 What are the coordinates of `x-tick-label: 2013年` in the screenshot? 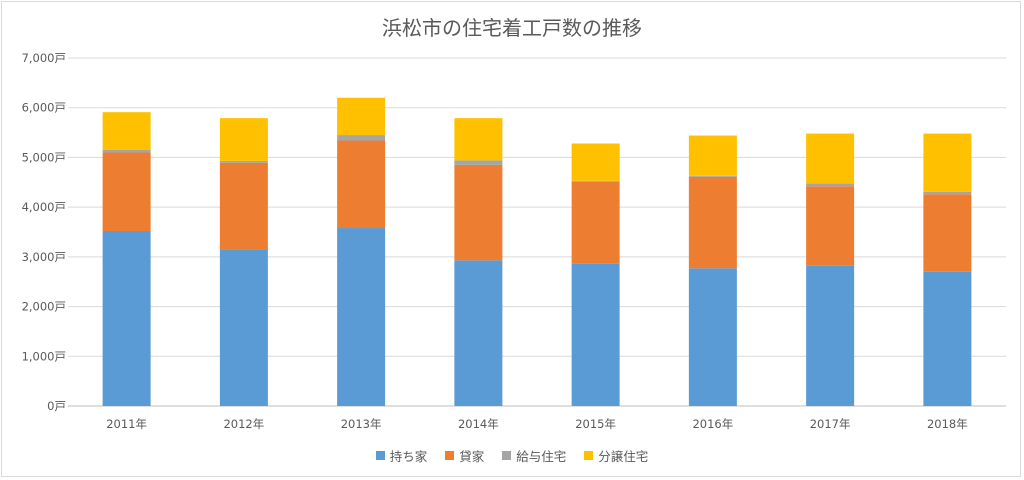 It's located at (361, 424).